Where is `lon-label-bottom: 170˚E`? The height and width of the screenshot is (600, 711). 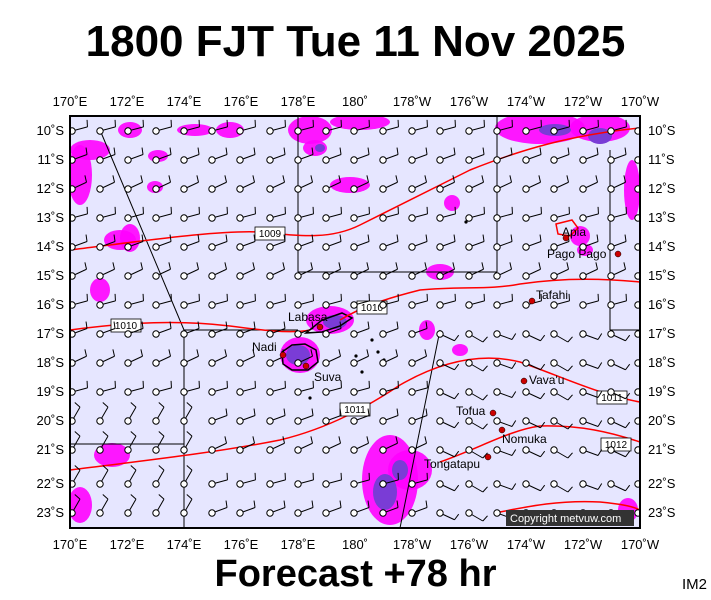
lon-label-bottom: 170˚E is located at coordinates (70, 544).